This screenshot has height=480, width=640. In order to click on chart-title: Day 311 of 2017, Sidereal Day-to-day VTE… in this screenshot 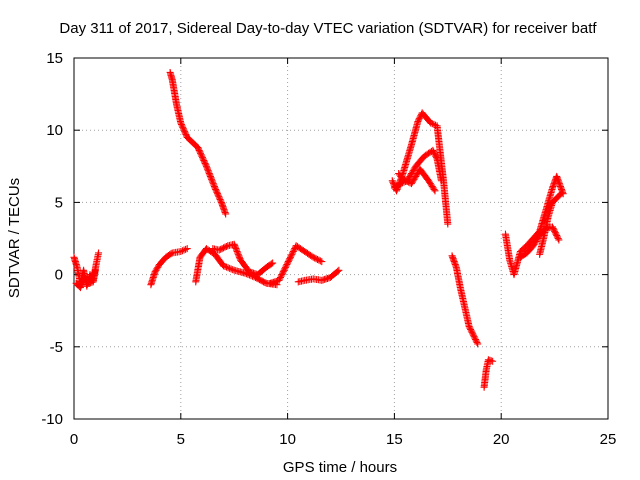, I will do `click(328, 28)`.